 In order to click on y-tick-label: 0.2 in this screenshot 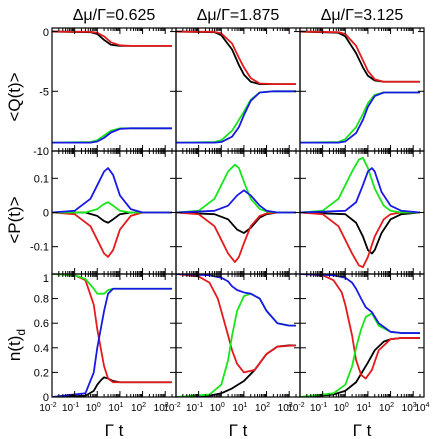, I will do `click(41, 373)`.